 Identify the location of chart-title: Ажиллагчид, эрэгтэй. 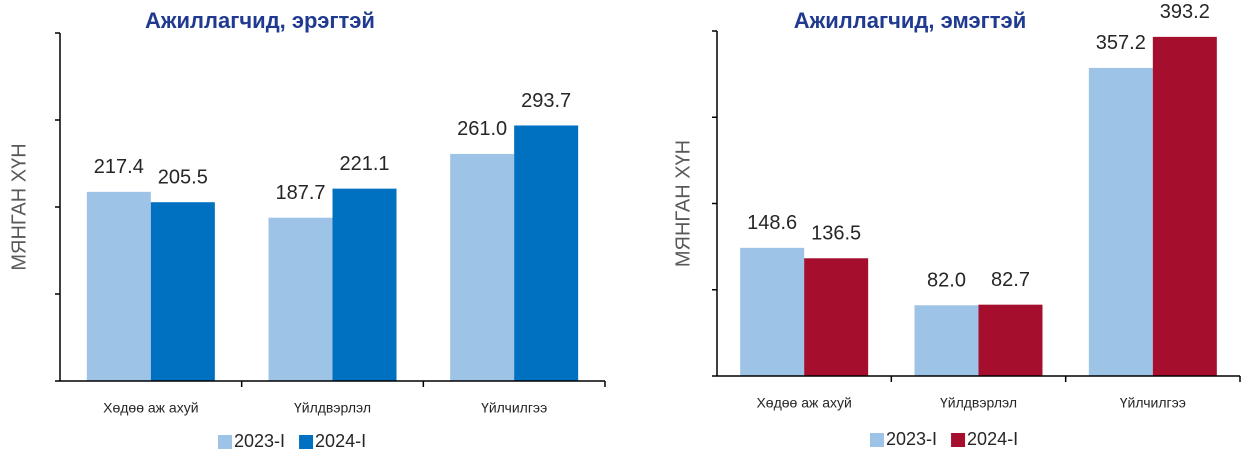
(260, 20).